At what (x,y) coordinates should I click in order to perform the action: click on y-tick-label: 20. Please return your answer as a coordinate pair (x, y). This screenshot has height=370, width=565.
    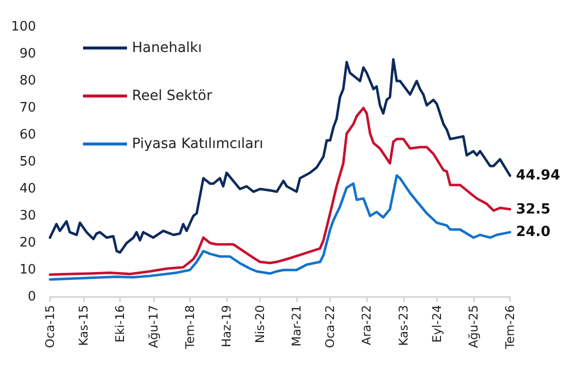
    Looking at the image, I should click on (27, 243).